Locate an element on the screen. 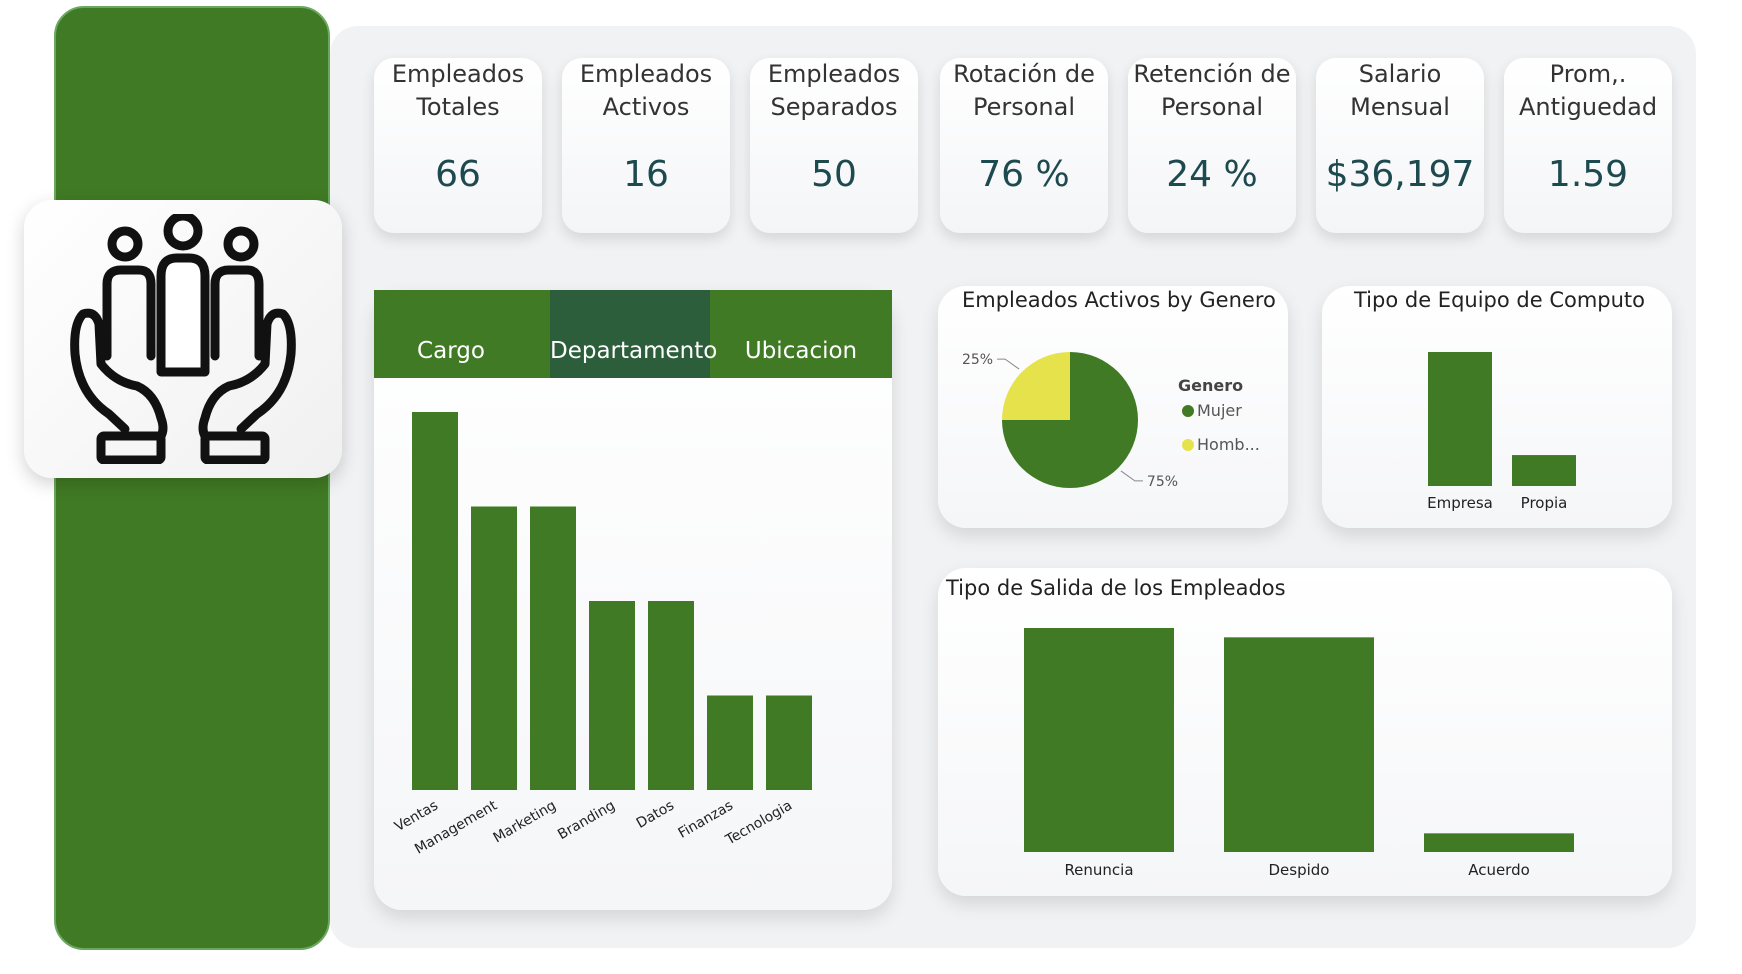 The height and width of the screenshot is (974, 1742). people-in-hands-icon is located at coordinates (183, 339).